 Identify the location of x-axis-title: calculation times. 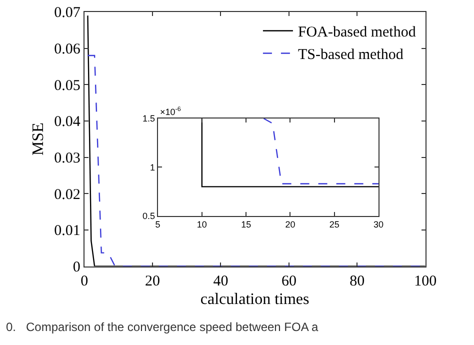
(255, 299).